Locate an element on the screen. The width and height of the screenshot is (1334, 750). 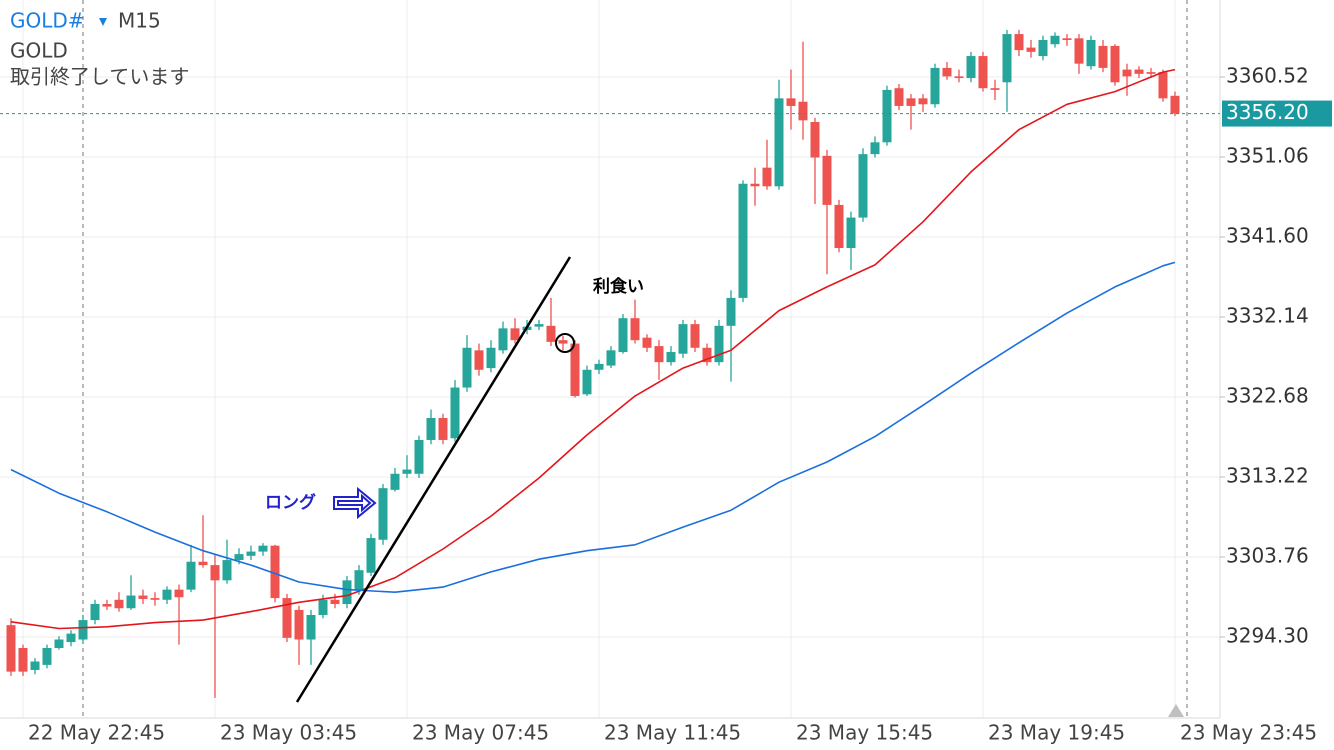
y-tick-label: 3341.60 is located at coordinates (1267, 236).